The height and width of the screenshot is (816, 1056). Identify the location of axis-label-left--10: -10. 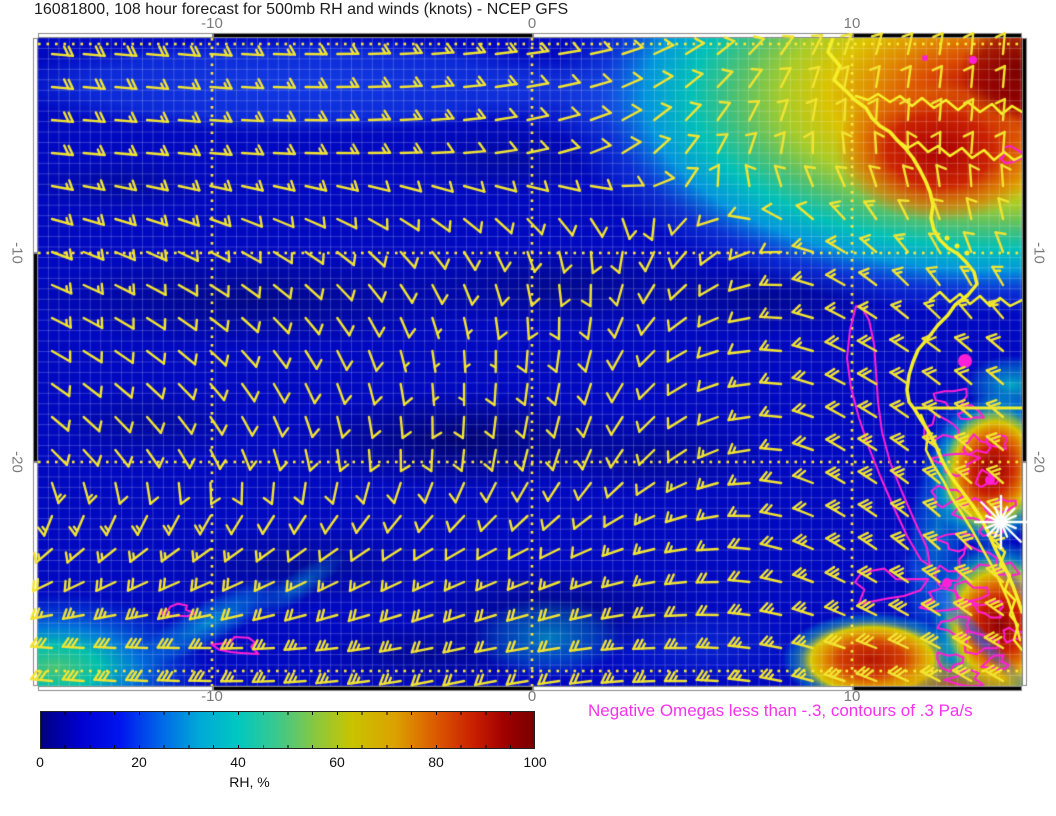
(17, 253).